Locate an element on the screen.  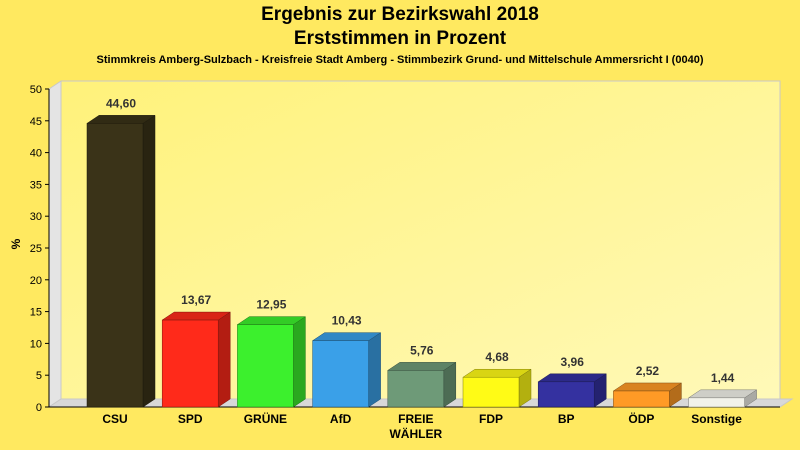
y-tick-label: 0 is located at coordinates (39, 408).